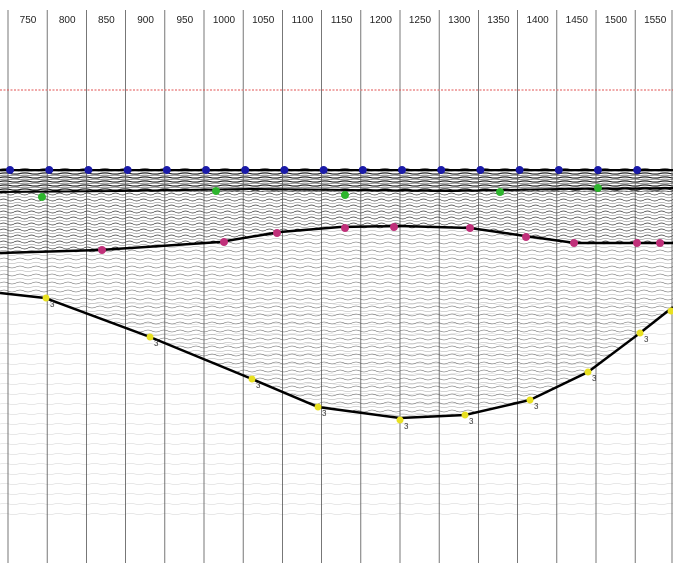 This screenshot has height=563, width=673. What do you see at coordinates (381, 20) in the screenshot?
I see `tick-label: 1200` at bounding box center [381, 20].